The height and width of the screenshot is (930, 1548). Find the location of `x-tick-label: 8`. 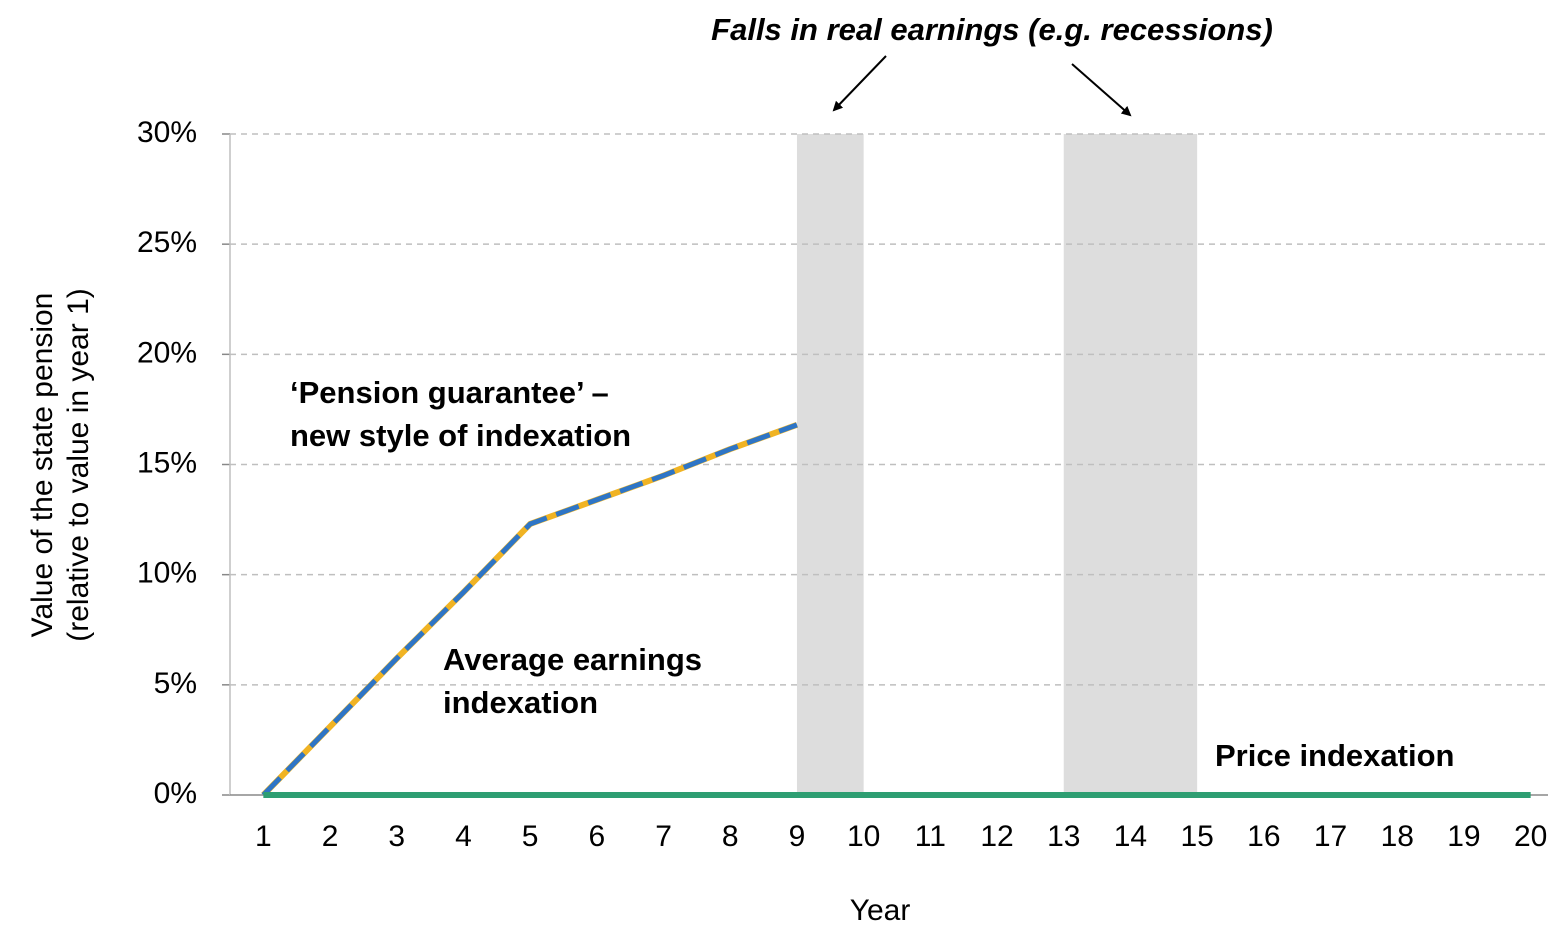

x-tick-label: 8 is located at coordinates (730, 836).